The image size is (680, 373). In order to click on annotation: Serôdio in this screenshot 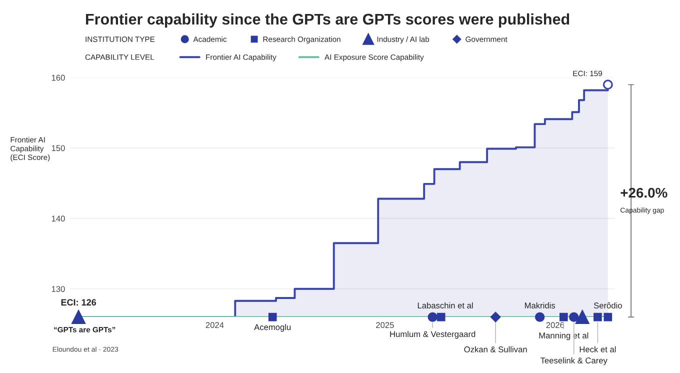, I will do `click(608, 305)`.